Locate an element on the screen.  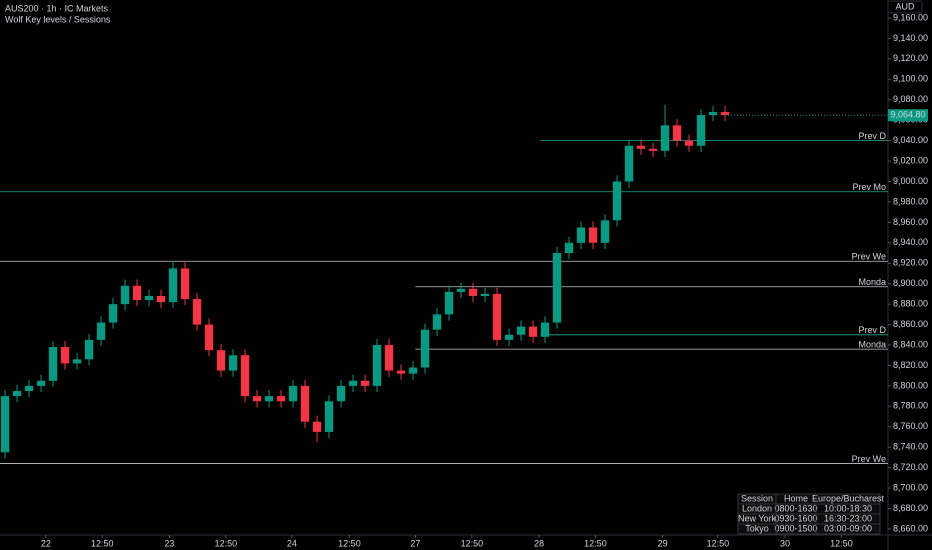
currency-box is located at coordinates (905, 7).